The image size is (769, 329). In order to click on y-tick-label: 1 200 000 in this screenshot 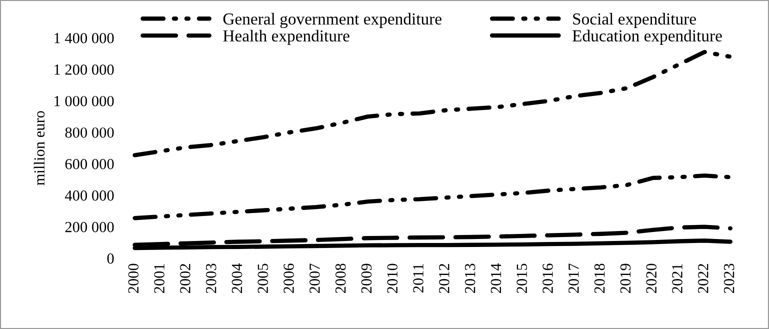, I will do `click(84, 69)`.